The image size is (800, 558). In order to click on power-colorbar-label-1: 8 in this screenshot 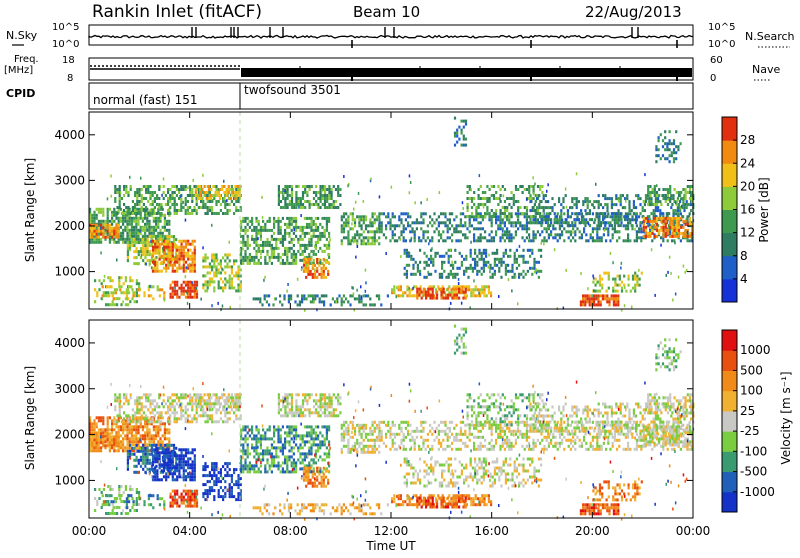, I will do `click(744, 256)`.